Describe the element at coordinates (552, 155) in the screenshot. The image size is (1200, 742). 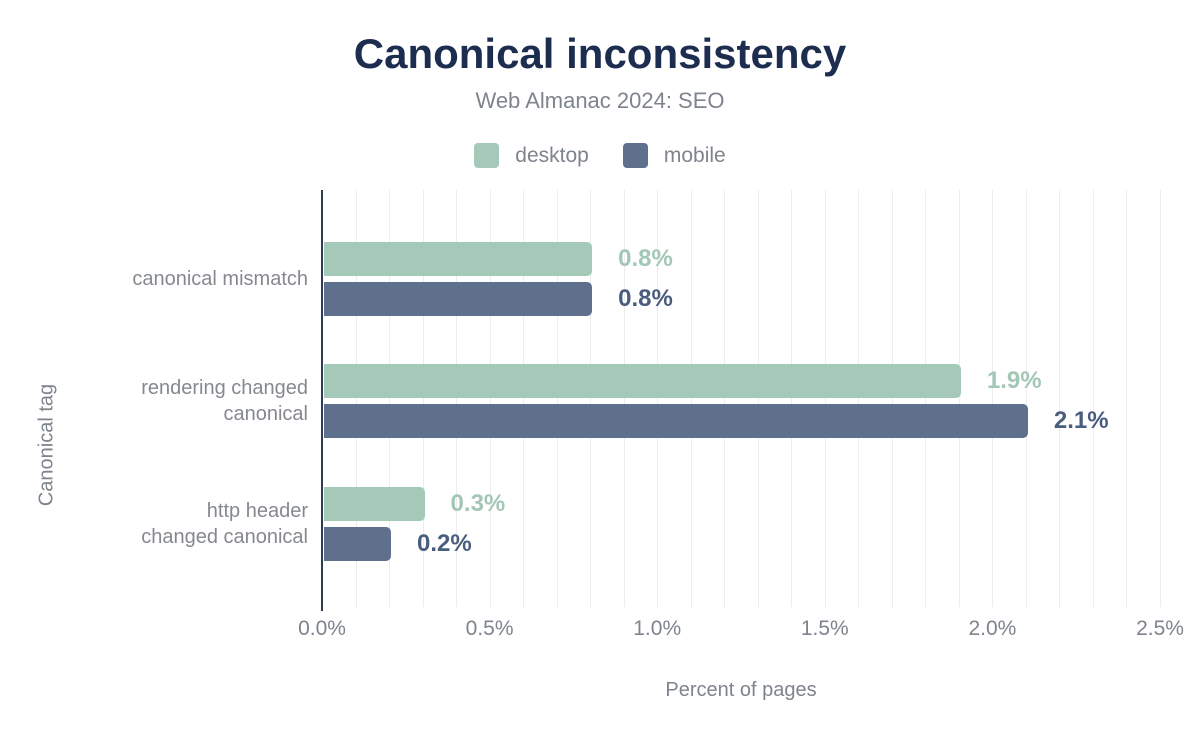
I see `legend-label-desktop: desktop` at that location.